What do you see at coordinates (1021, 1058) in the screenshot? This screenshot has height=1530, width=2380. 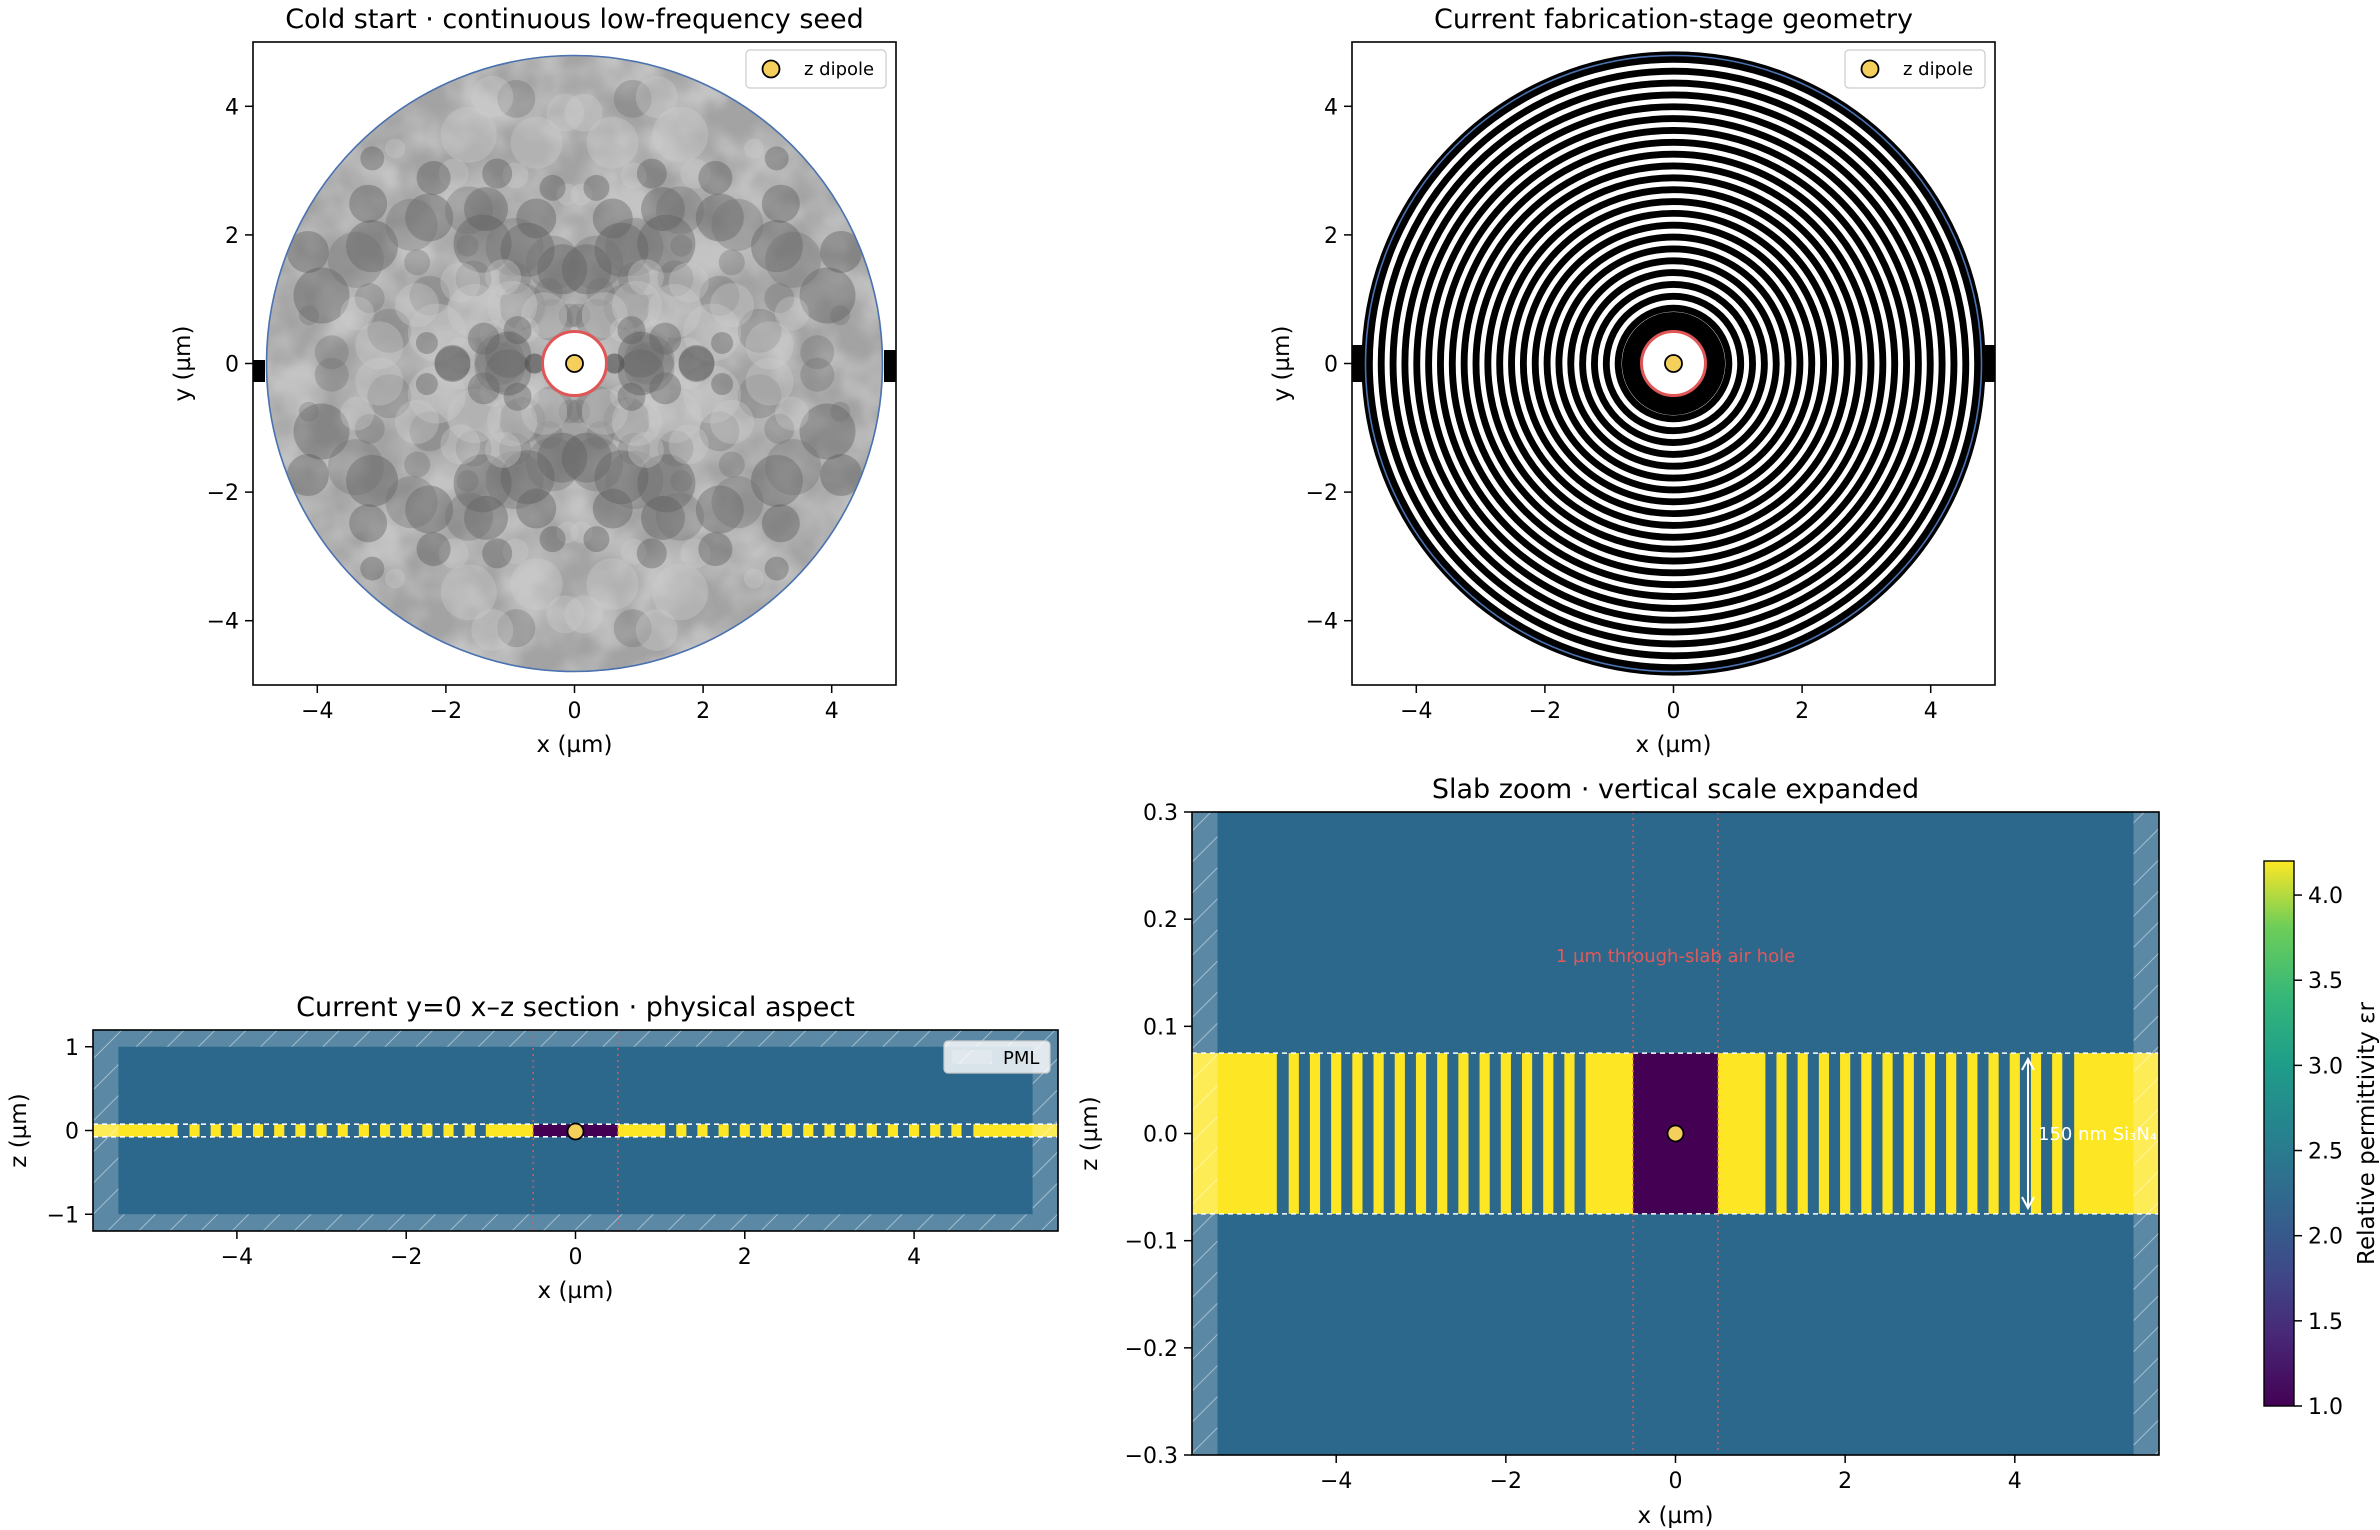 I see `xz-legend-label: PML` at bounding box center [1021, 1058].